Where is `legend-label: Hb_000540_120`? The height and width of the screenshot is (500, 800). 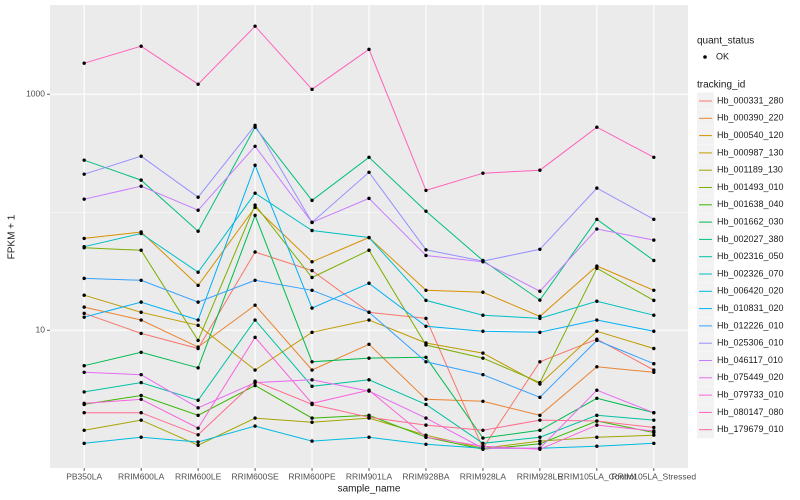 legend-label: Hb_000540_120 is located at coordinates (750, 135).